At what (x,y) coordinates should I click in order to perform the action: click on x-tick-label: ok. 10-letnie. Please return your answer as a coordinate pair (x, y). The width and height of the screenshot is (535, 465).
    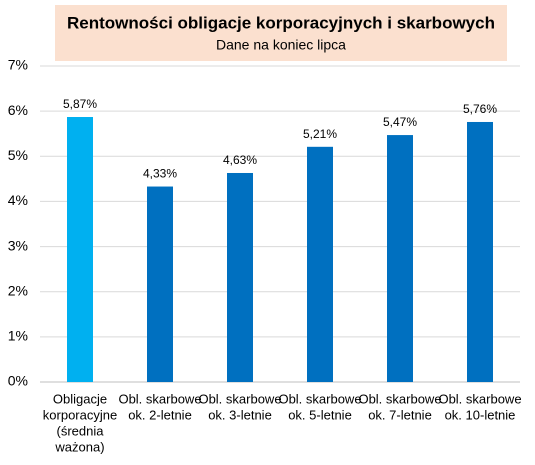
    Looking at the image, I should click on (480, 414).